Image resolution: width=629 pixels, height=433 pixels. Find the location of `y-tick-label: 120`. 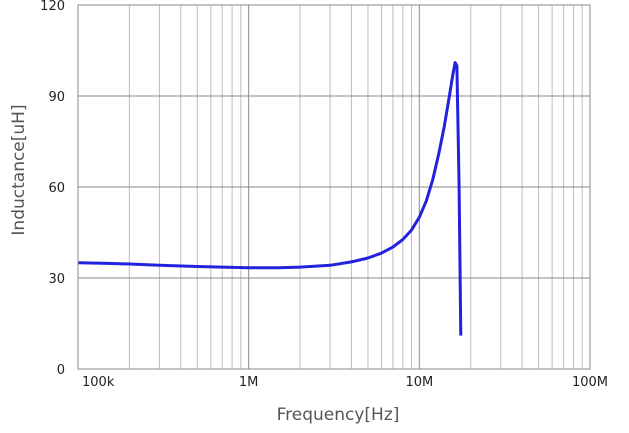

y-tick-label: 120 is located at coordinates (52, 7).